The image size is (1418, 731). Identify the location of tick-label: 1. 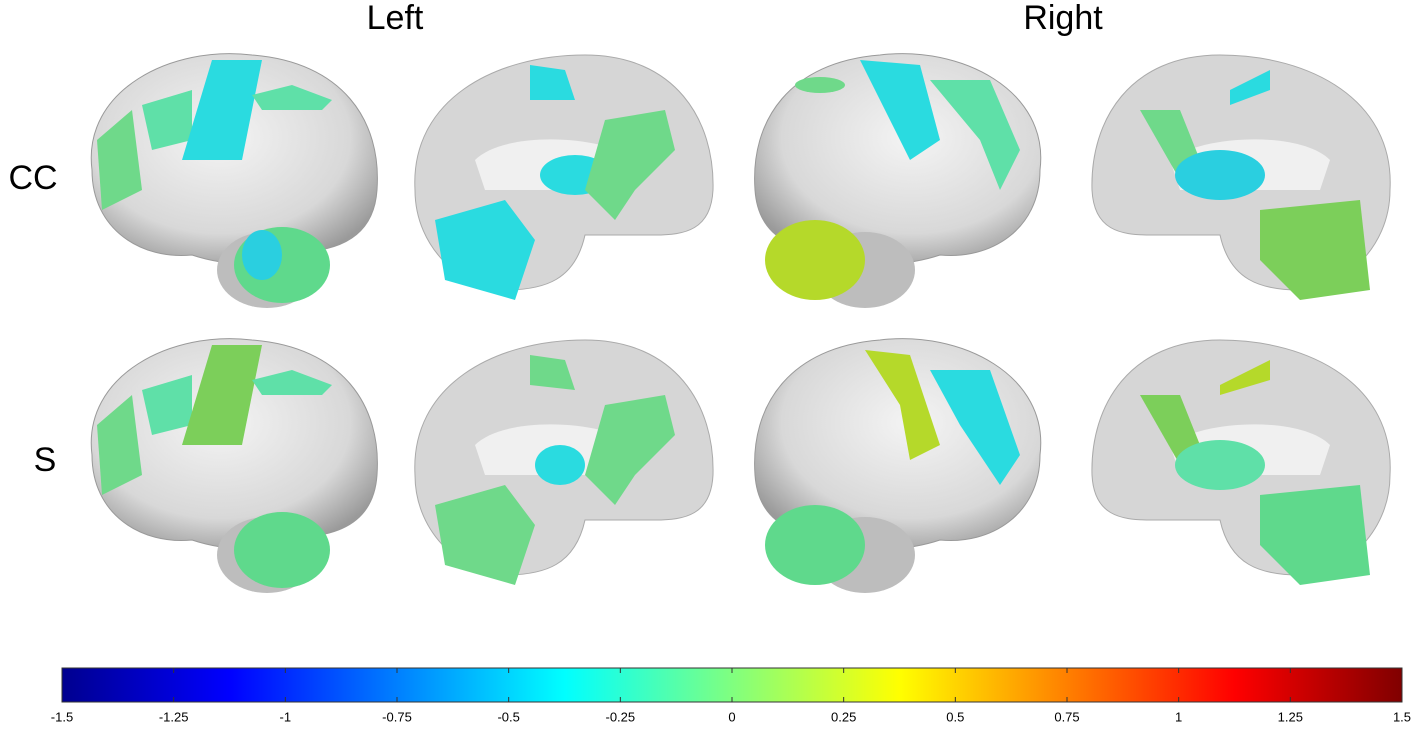
(1178, 716).